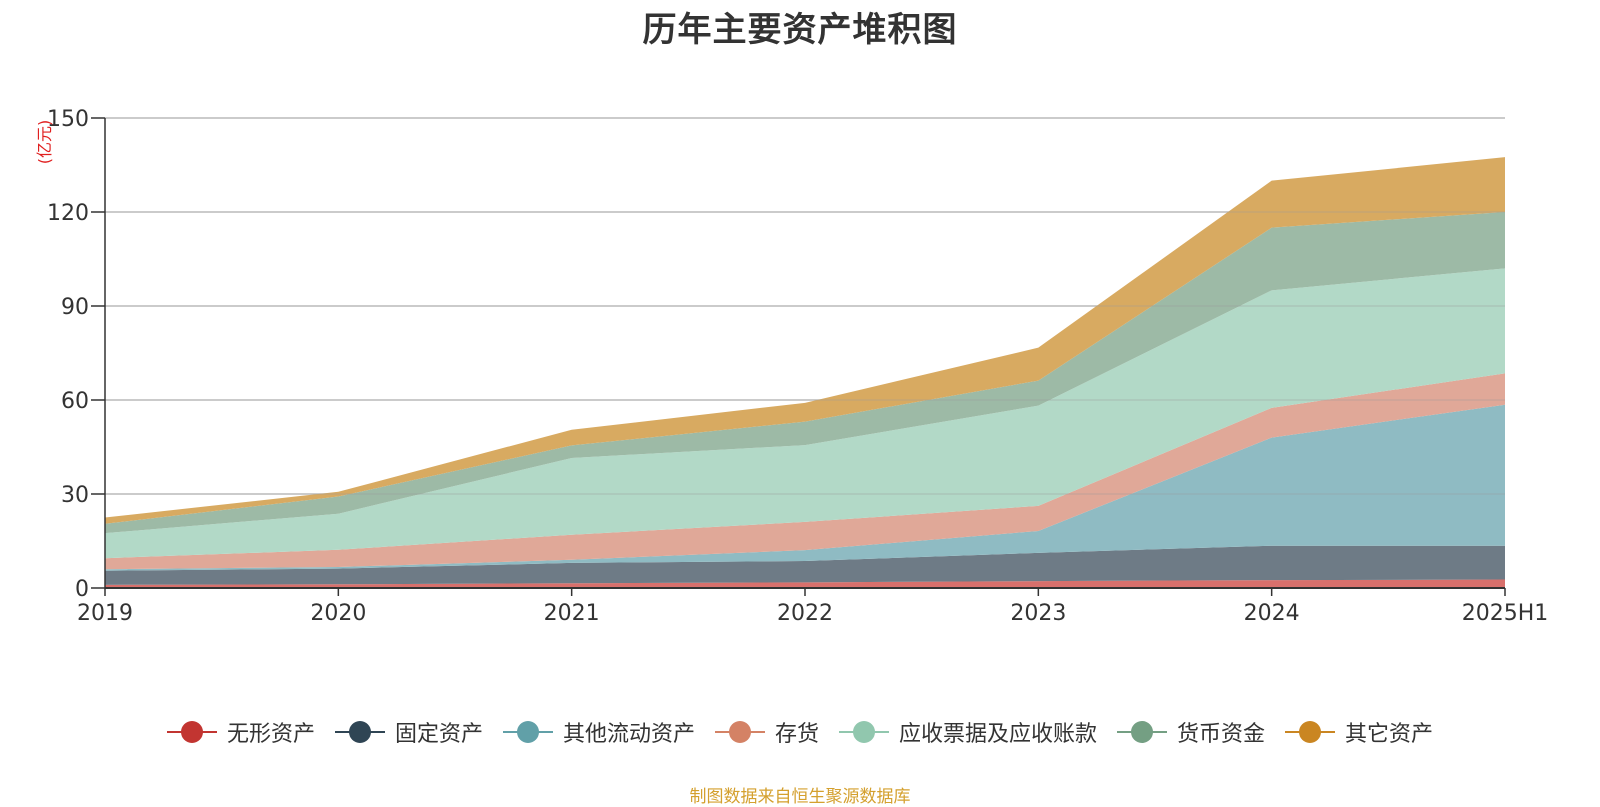 The height and width of the screenshot is (807, 1600). What do you see at coordinates (105, 613) in the screenshot?
I see `x-tick-label: 2019` at bounding box center [105, 613].